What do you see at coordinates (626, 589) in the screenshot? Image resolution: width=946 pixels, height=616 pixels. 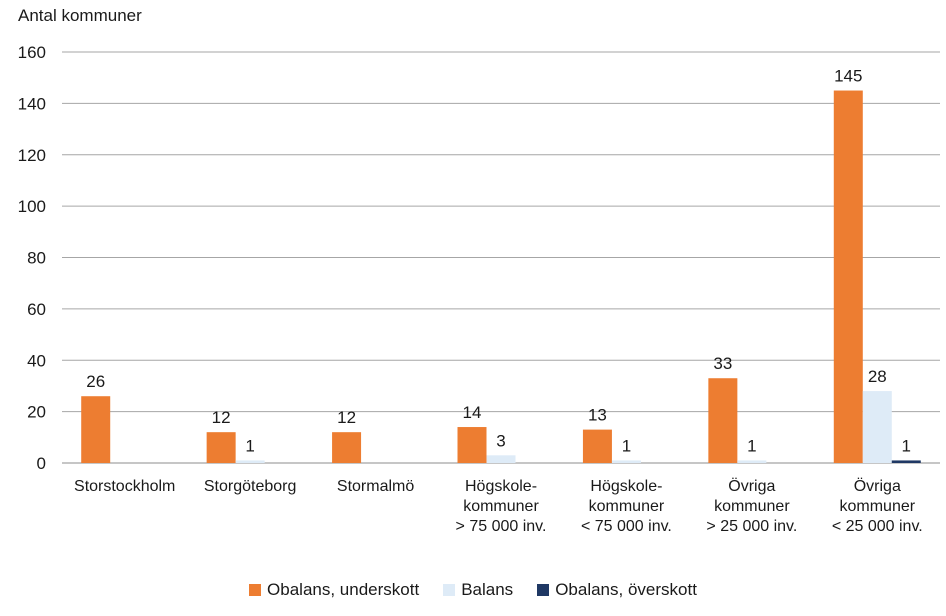 I see `legend-label: Obalans, överskott` at bounding box center [626, 589].